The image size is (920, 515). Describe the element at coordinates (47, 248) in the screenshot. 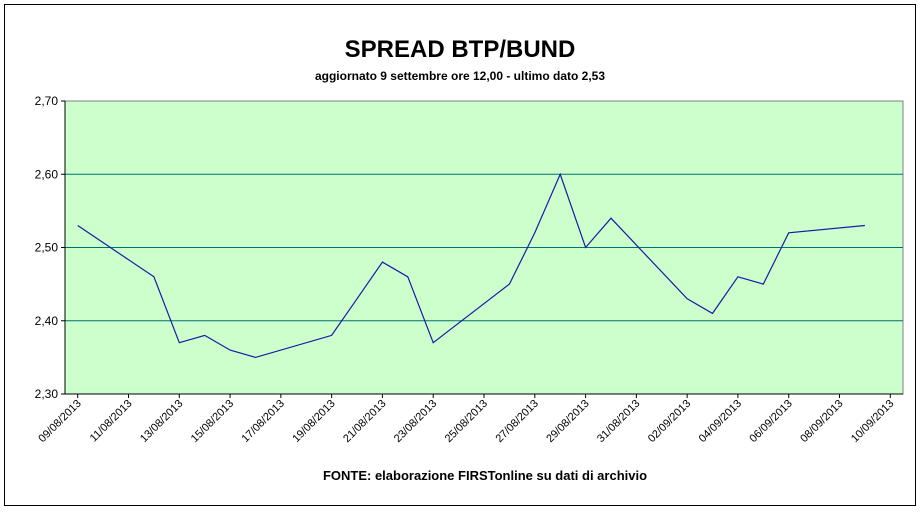

I see `y-tick-label: 2,50` at that location.